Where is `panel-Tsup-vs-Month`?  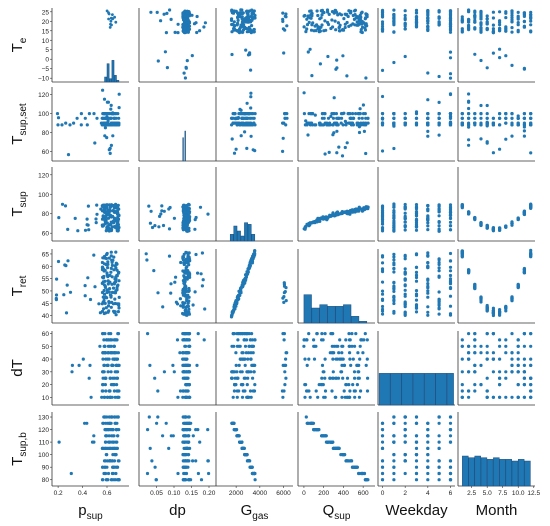
panel-Tsup-vs-Month is located at coordinates (496, 204).